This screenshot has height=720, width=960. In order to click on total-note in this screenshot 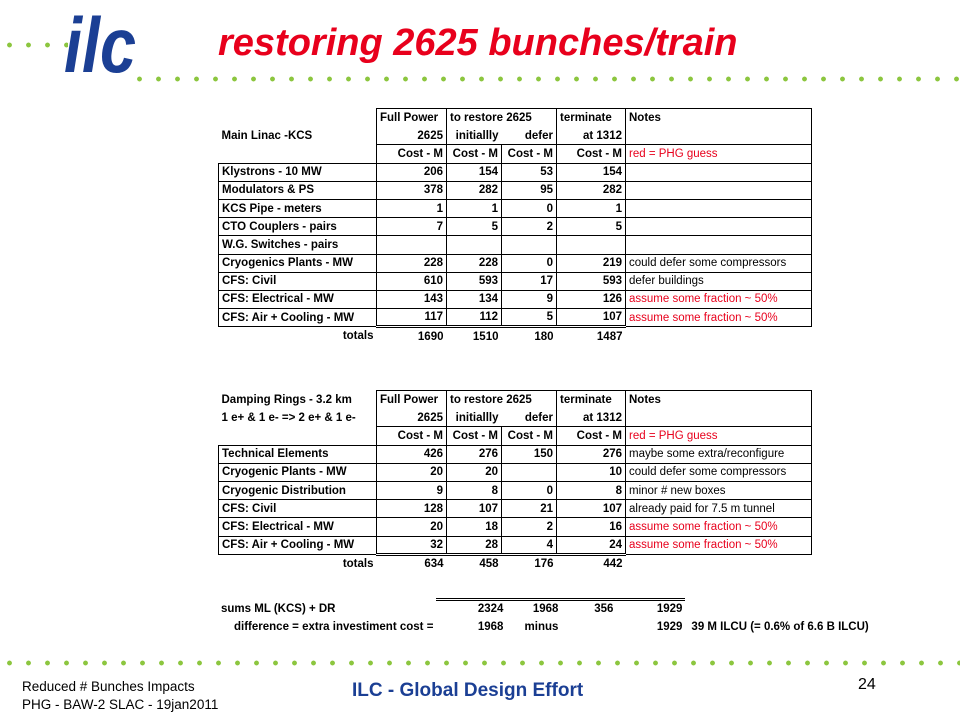, I will do `click(719, 563)`.